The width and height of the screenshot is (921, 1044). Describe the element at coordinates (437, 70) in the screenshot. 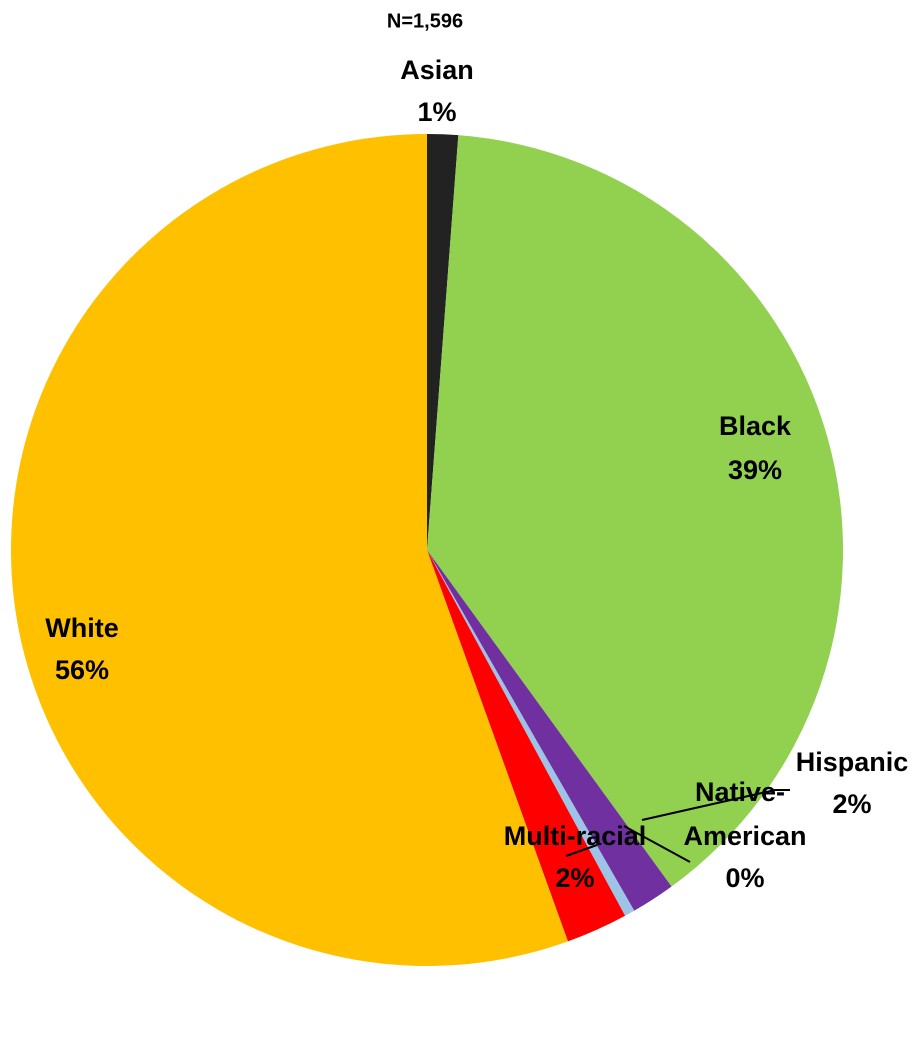

I see `slice-label: Asian` at that location.